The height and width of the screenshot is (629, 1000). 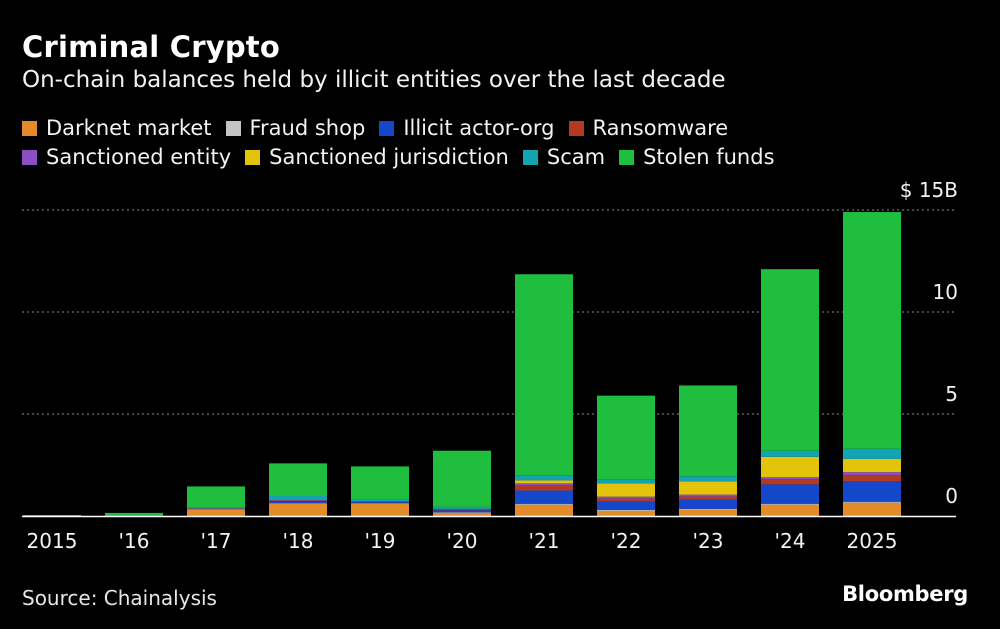 I want to click on x-tick-label: '17, so click(x=216, y=541).